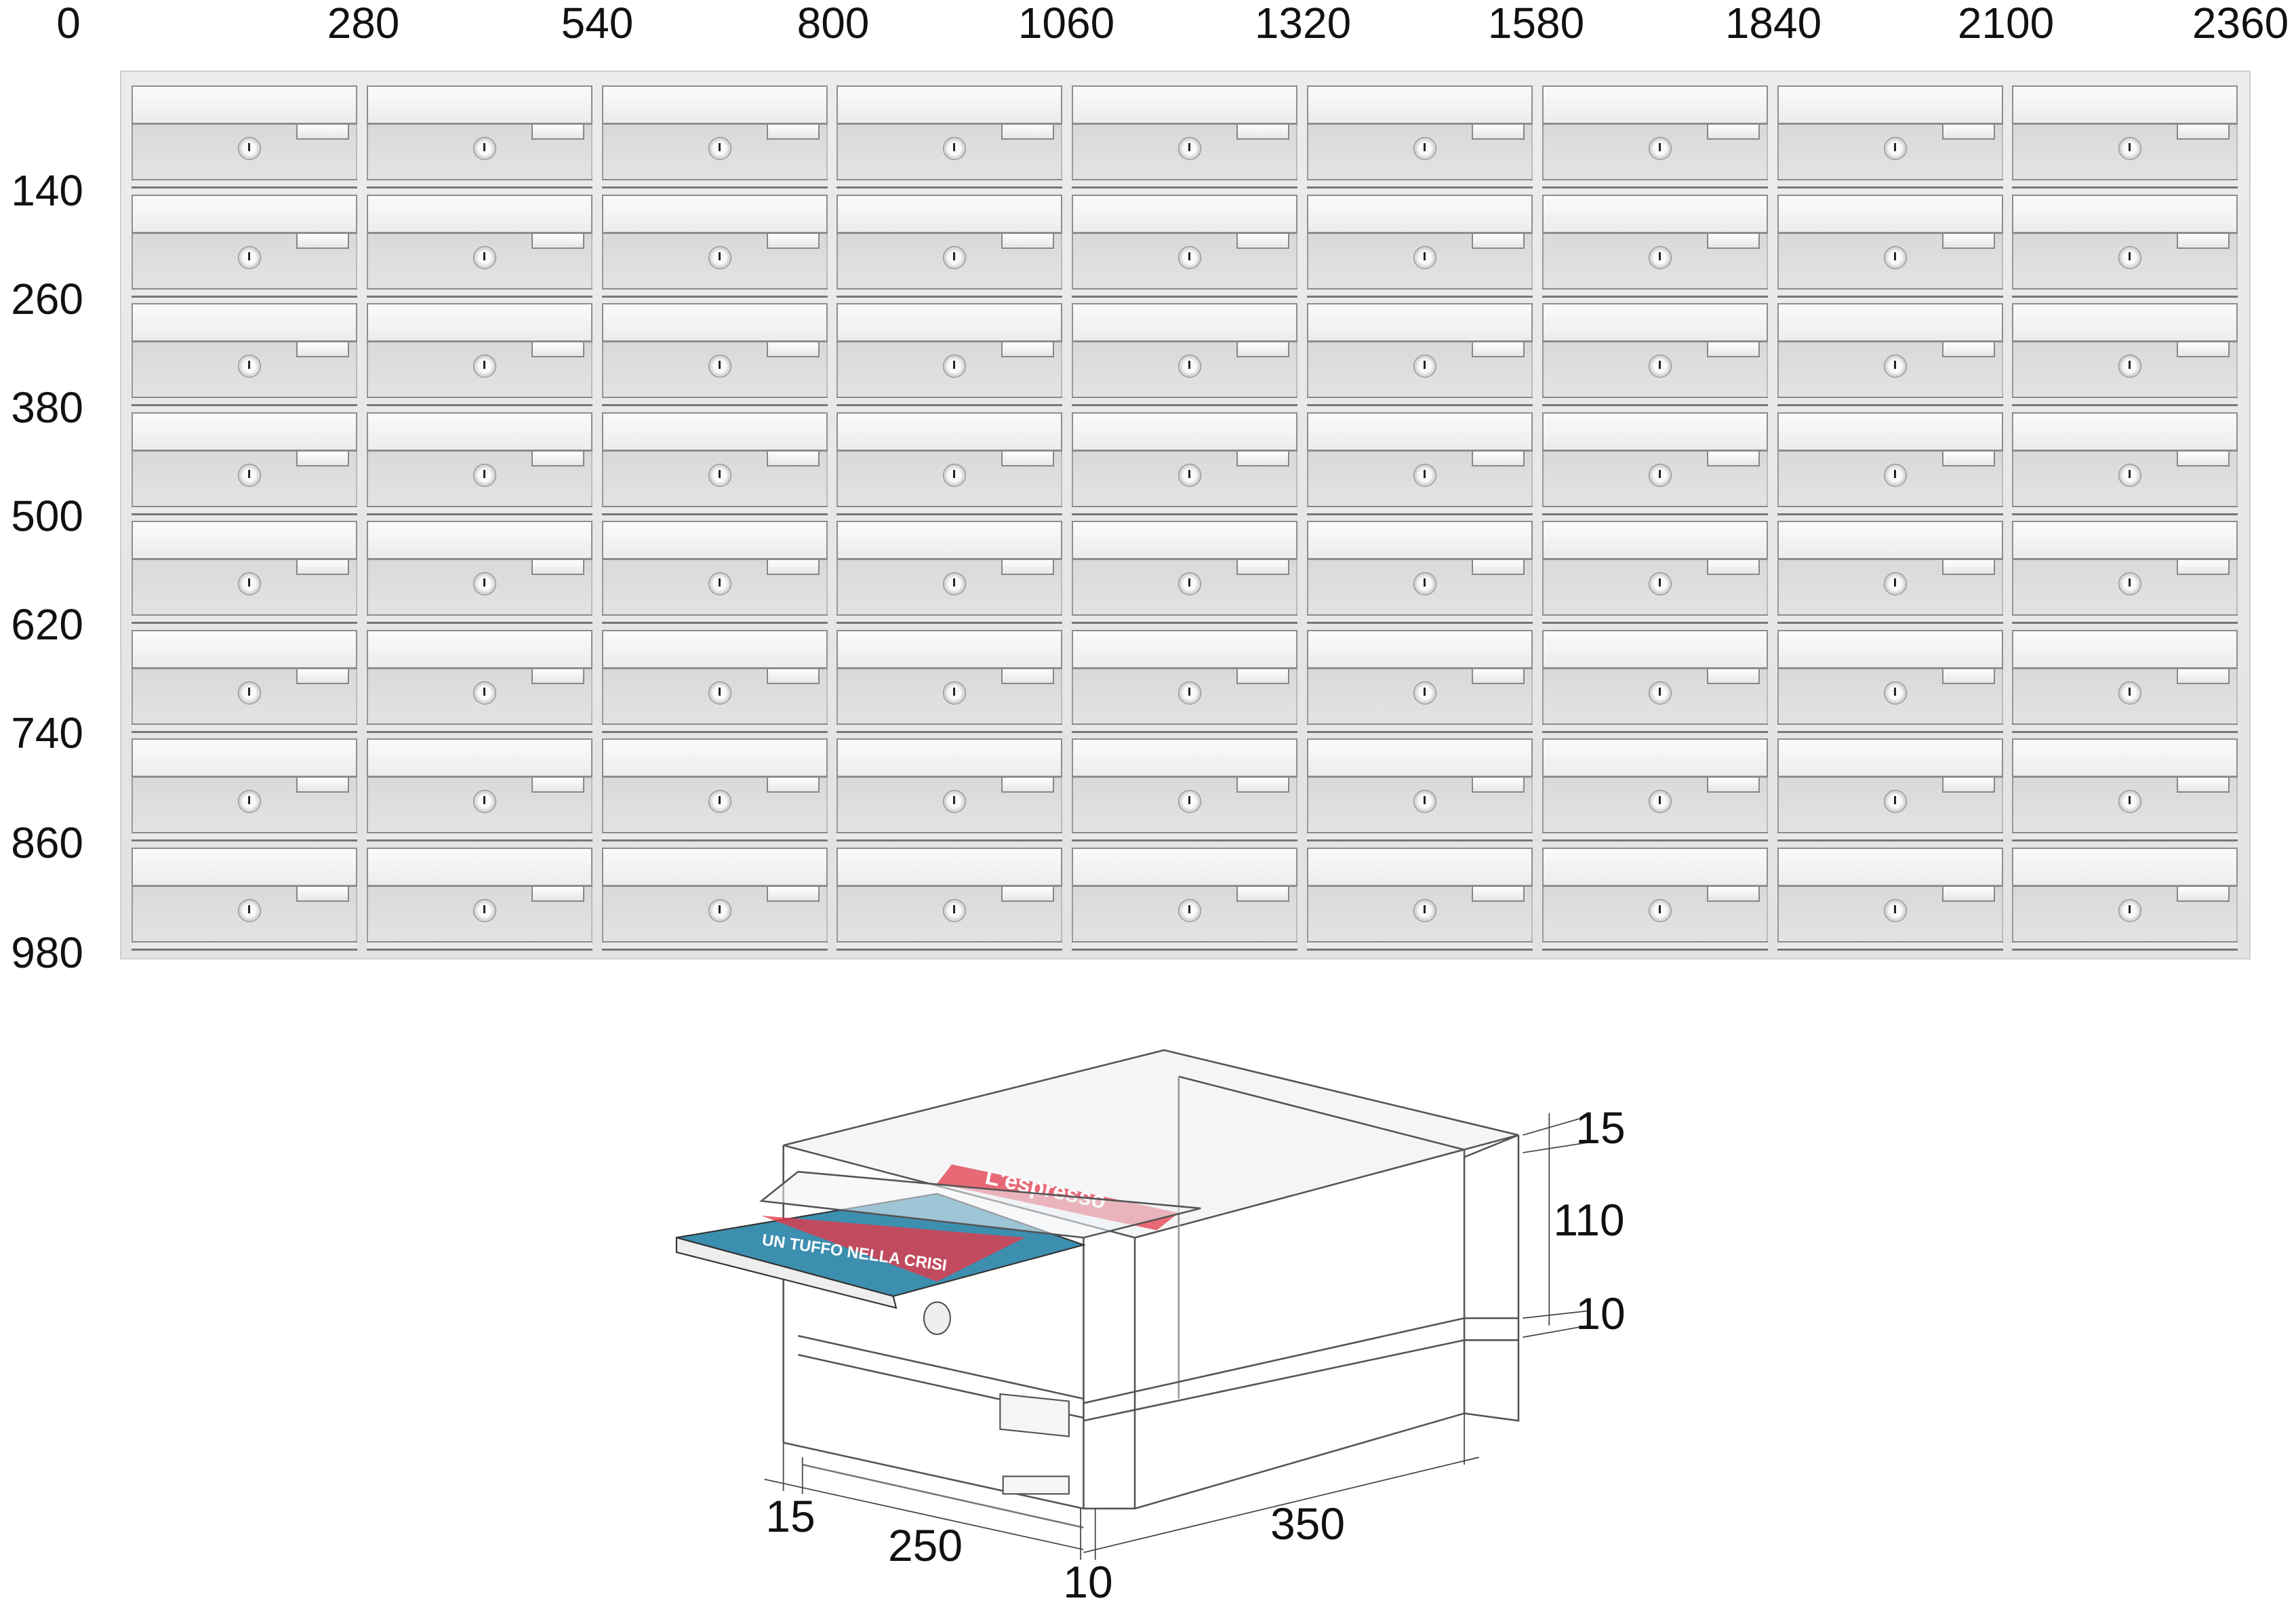 The height and width of the screenshot is (1607, 2296). Describe the element at coordinates (1536, 23) in the screenshot. I see `top-axis-label: 1580` at that location.